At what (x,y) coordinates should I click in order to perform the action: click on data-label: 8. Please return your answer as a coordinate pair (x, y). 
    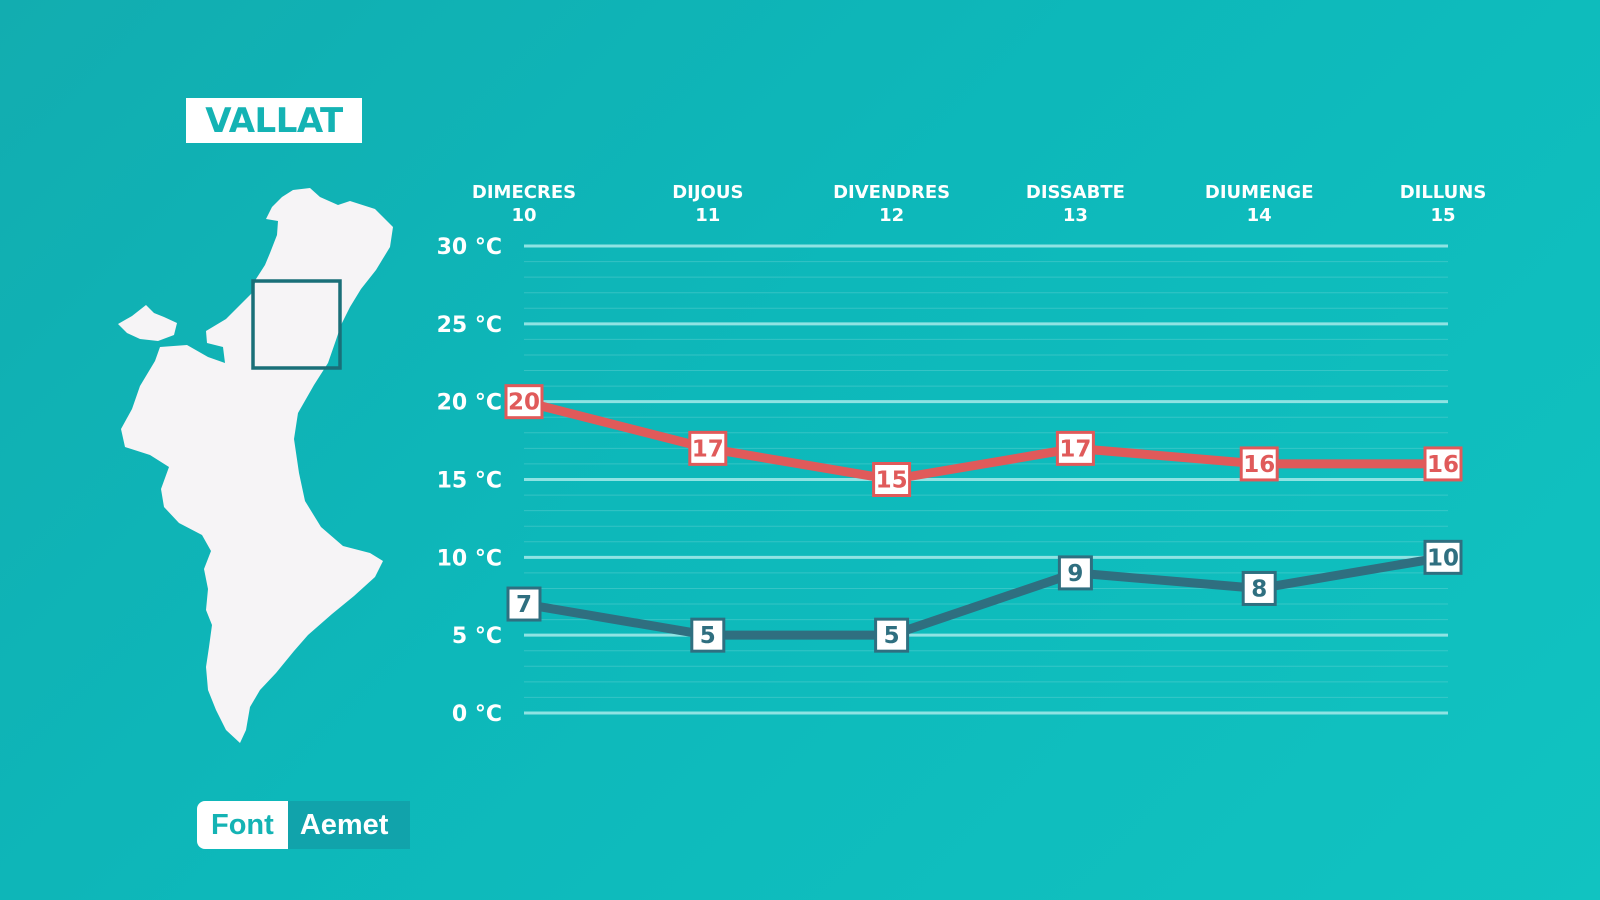
    Looking at the image, I should click on (1259, 589).